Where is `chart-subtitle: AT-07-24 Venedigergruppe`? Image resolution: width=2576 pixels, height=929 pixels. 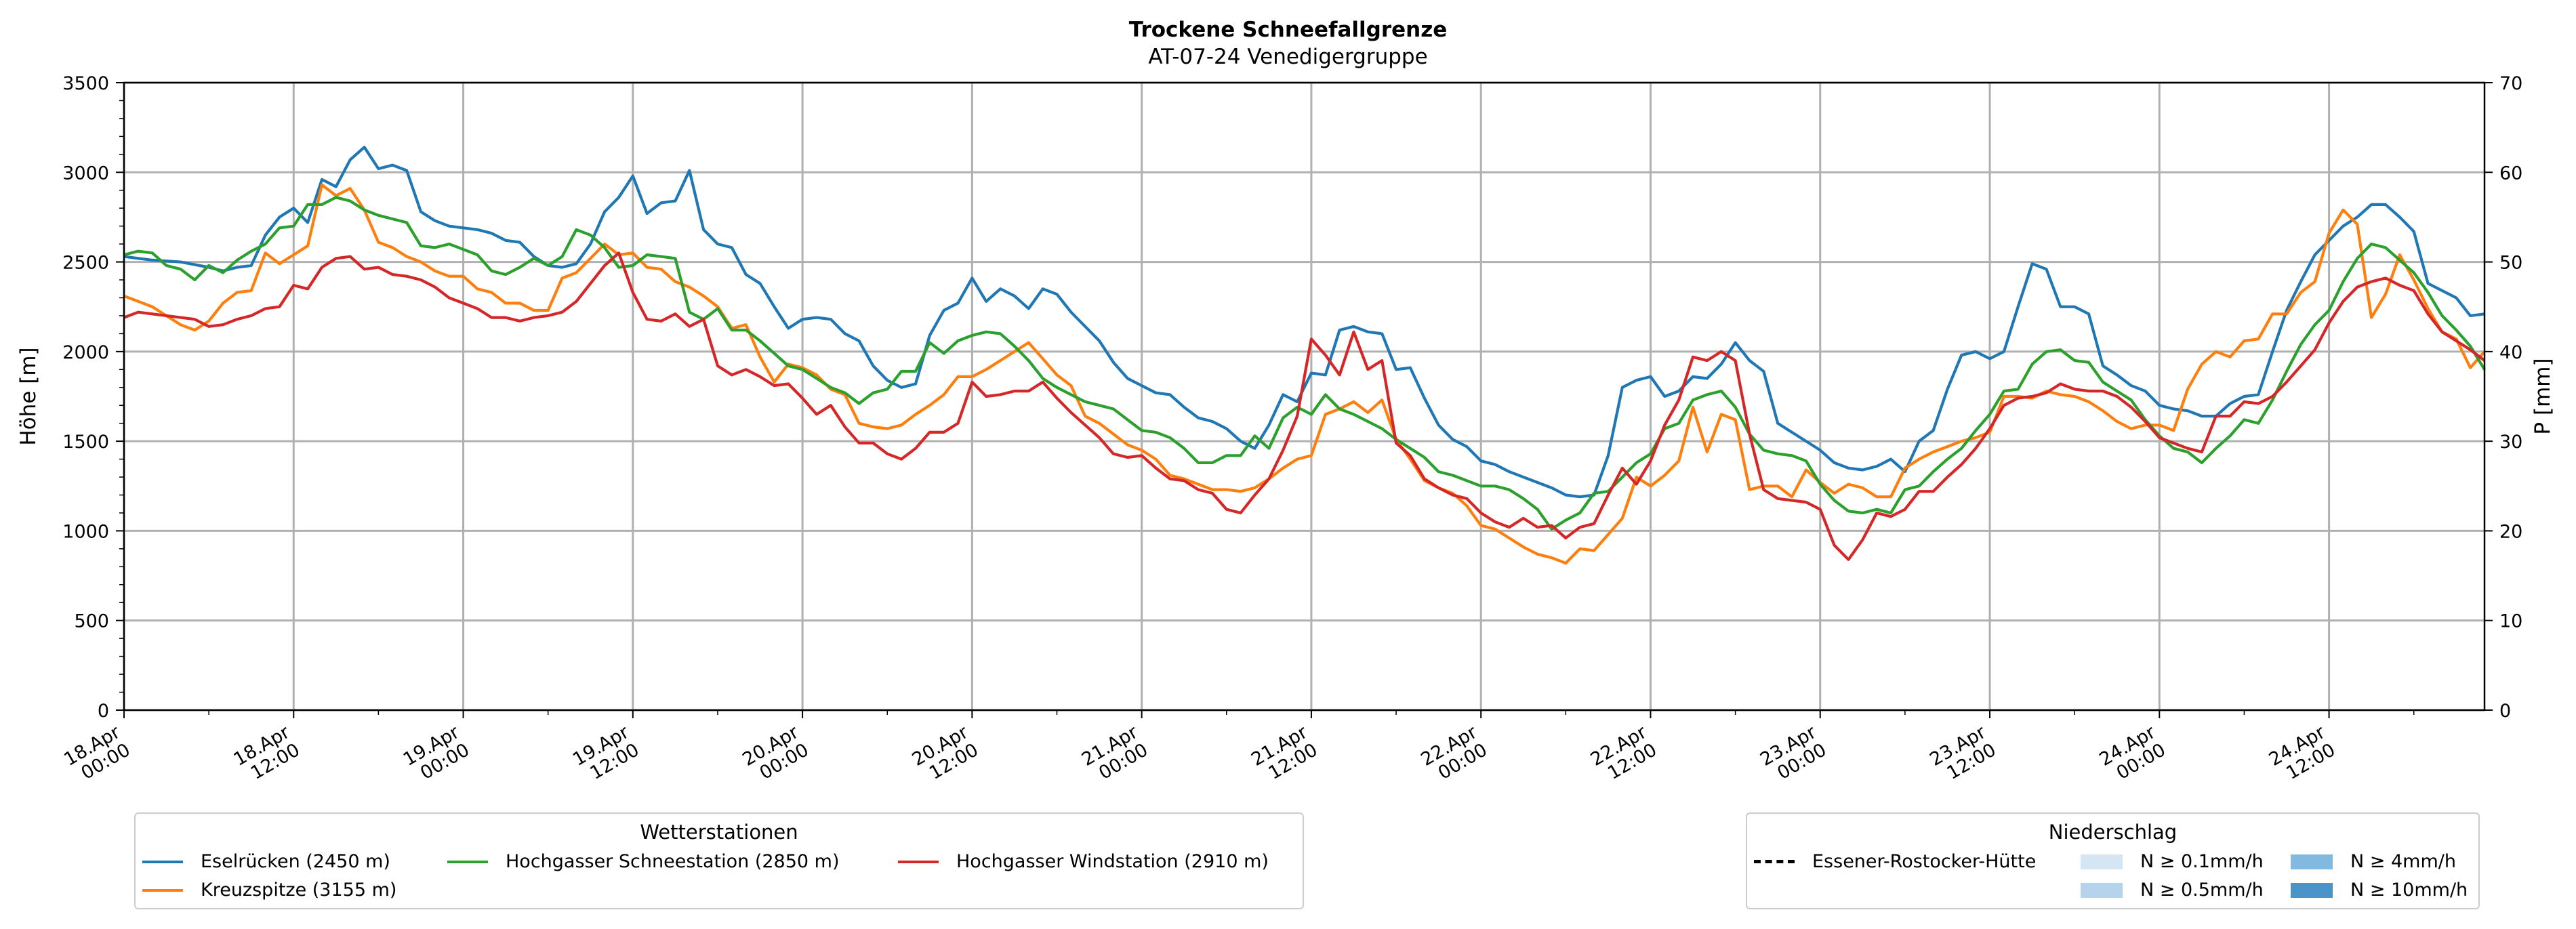 chart-subtitle: AT-07-24 Venedigergruppe is located at coordinates (1288, 57).